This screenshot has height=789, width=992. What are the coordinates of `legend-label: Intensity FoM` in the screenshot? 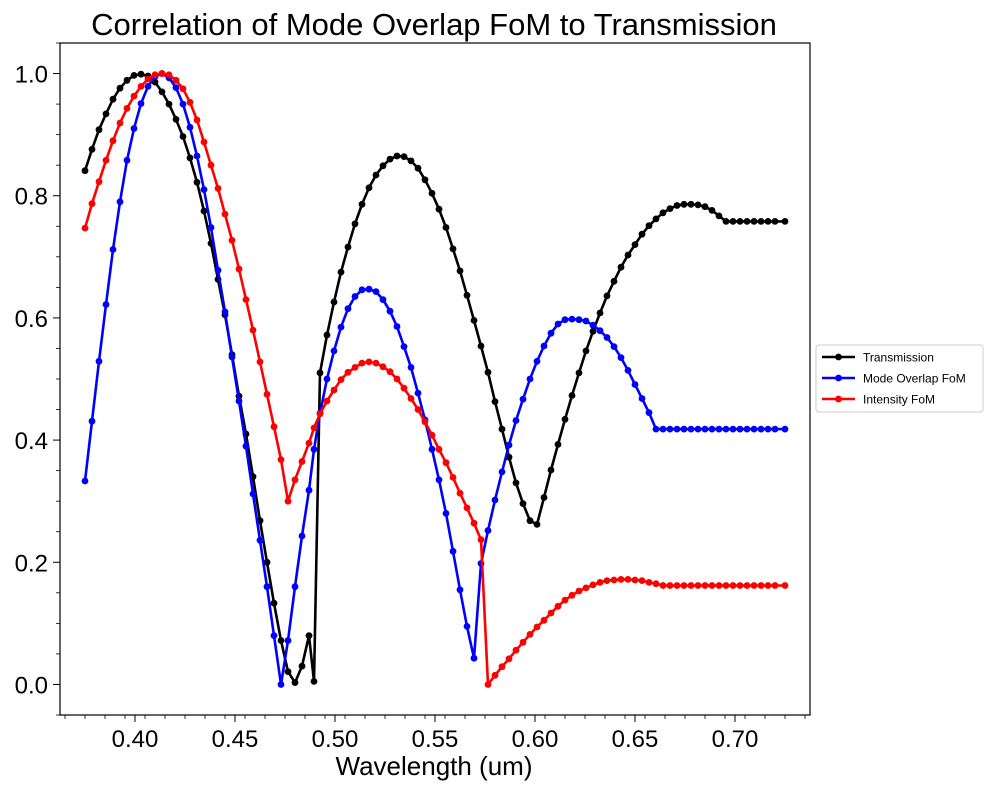 It's located at (899, 400).